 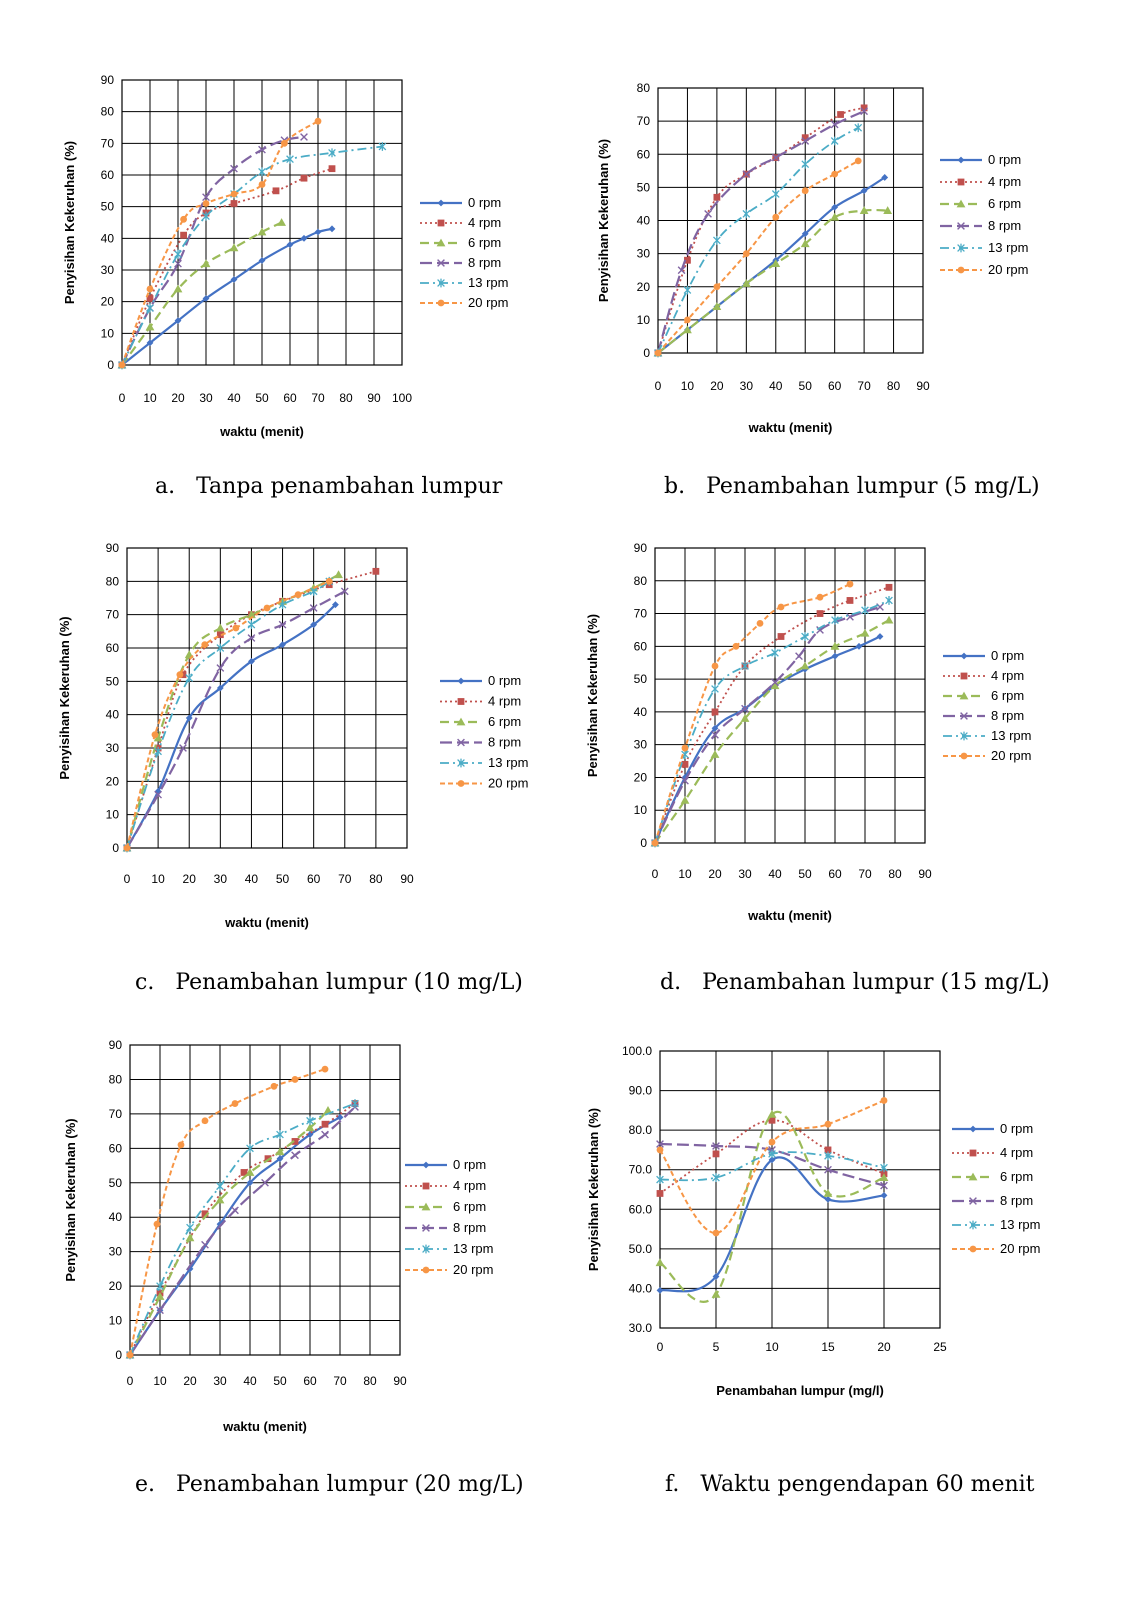 What do you see at coordinates (150, 326) in the screenshot?
I see `data-point-a-6rpm` at bounding box center [150, 326].